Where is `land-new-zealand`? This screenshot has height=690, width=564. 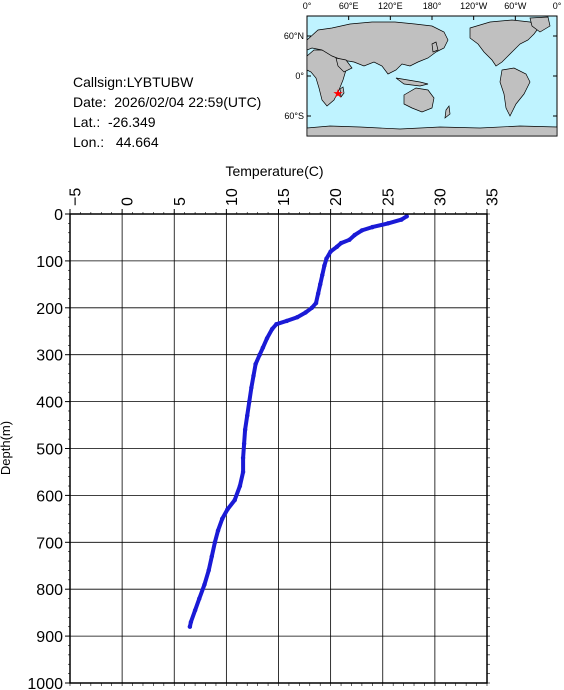
land-new-zealand is located at coordinates (447, 112).